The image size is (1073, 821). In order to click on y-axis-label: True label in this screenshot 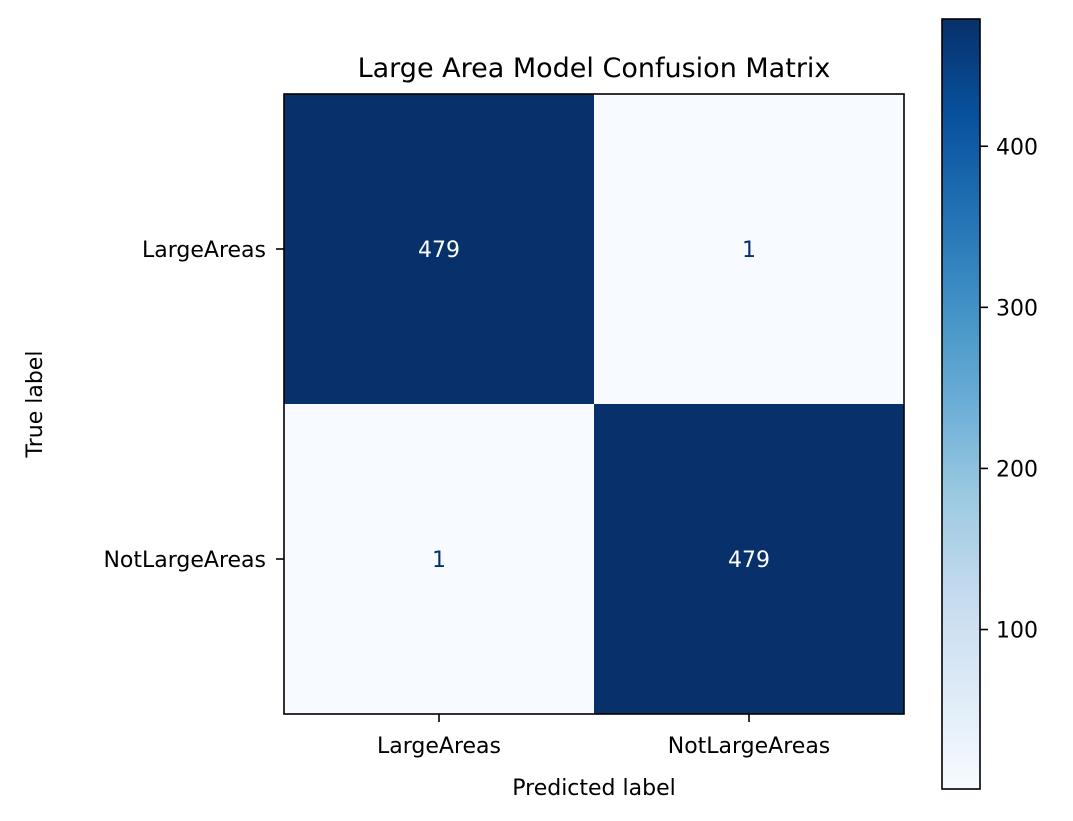, I will do `click(35, 405)`.